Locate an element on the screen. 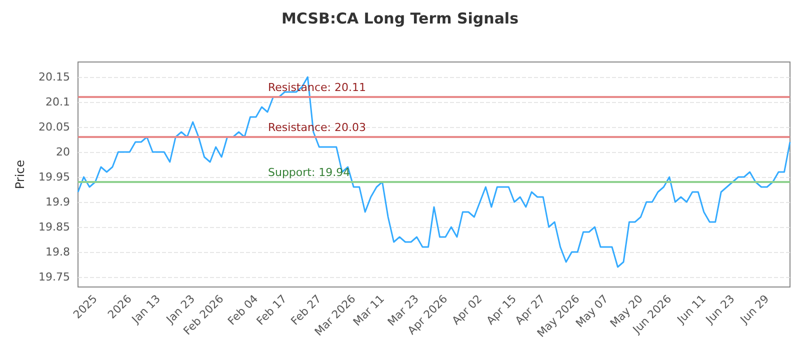 This screenshot has width=800, height=350. y-tick-label: 19.8 is located at coordinates (58, 252).